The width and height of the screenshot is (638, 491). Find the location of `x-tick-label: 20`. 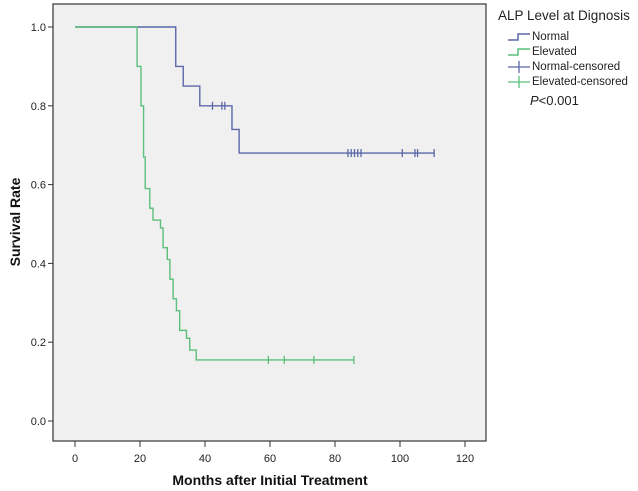

x-tick-label: 20 is located at coordinates (140, 459).